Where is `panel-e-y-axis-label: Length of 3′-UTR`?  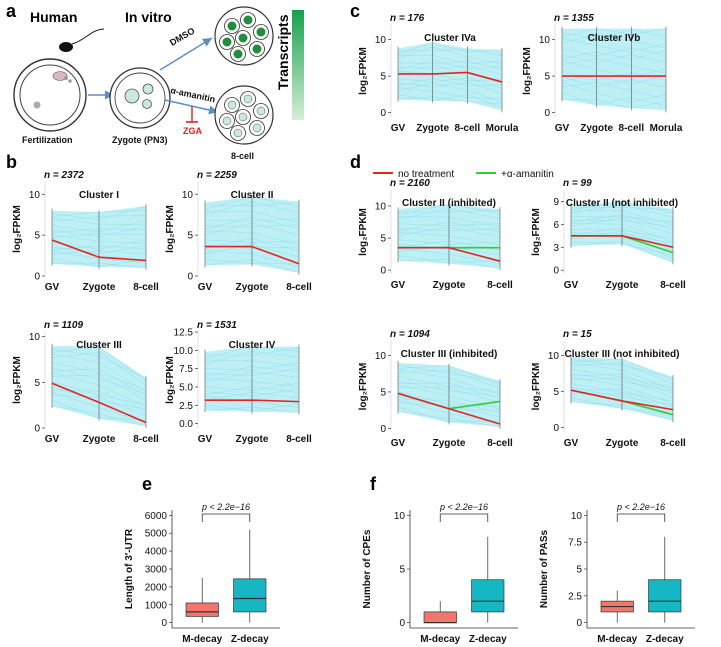
panel-e-y-axis-label: Length of 3′-UTR is located at coordinates (129, 568).